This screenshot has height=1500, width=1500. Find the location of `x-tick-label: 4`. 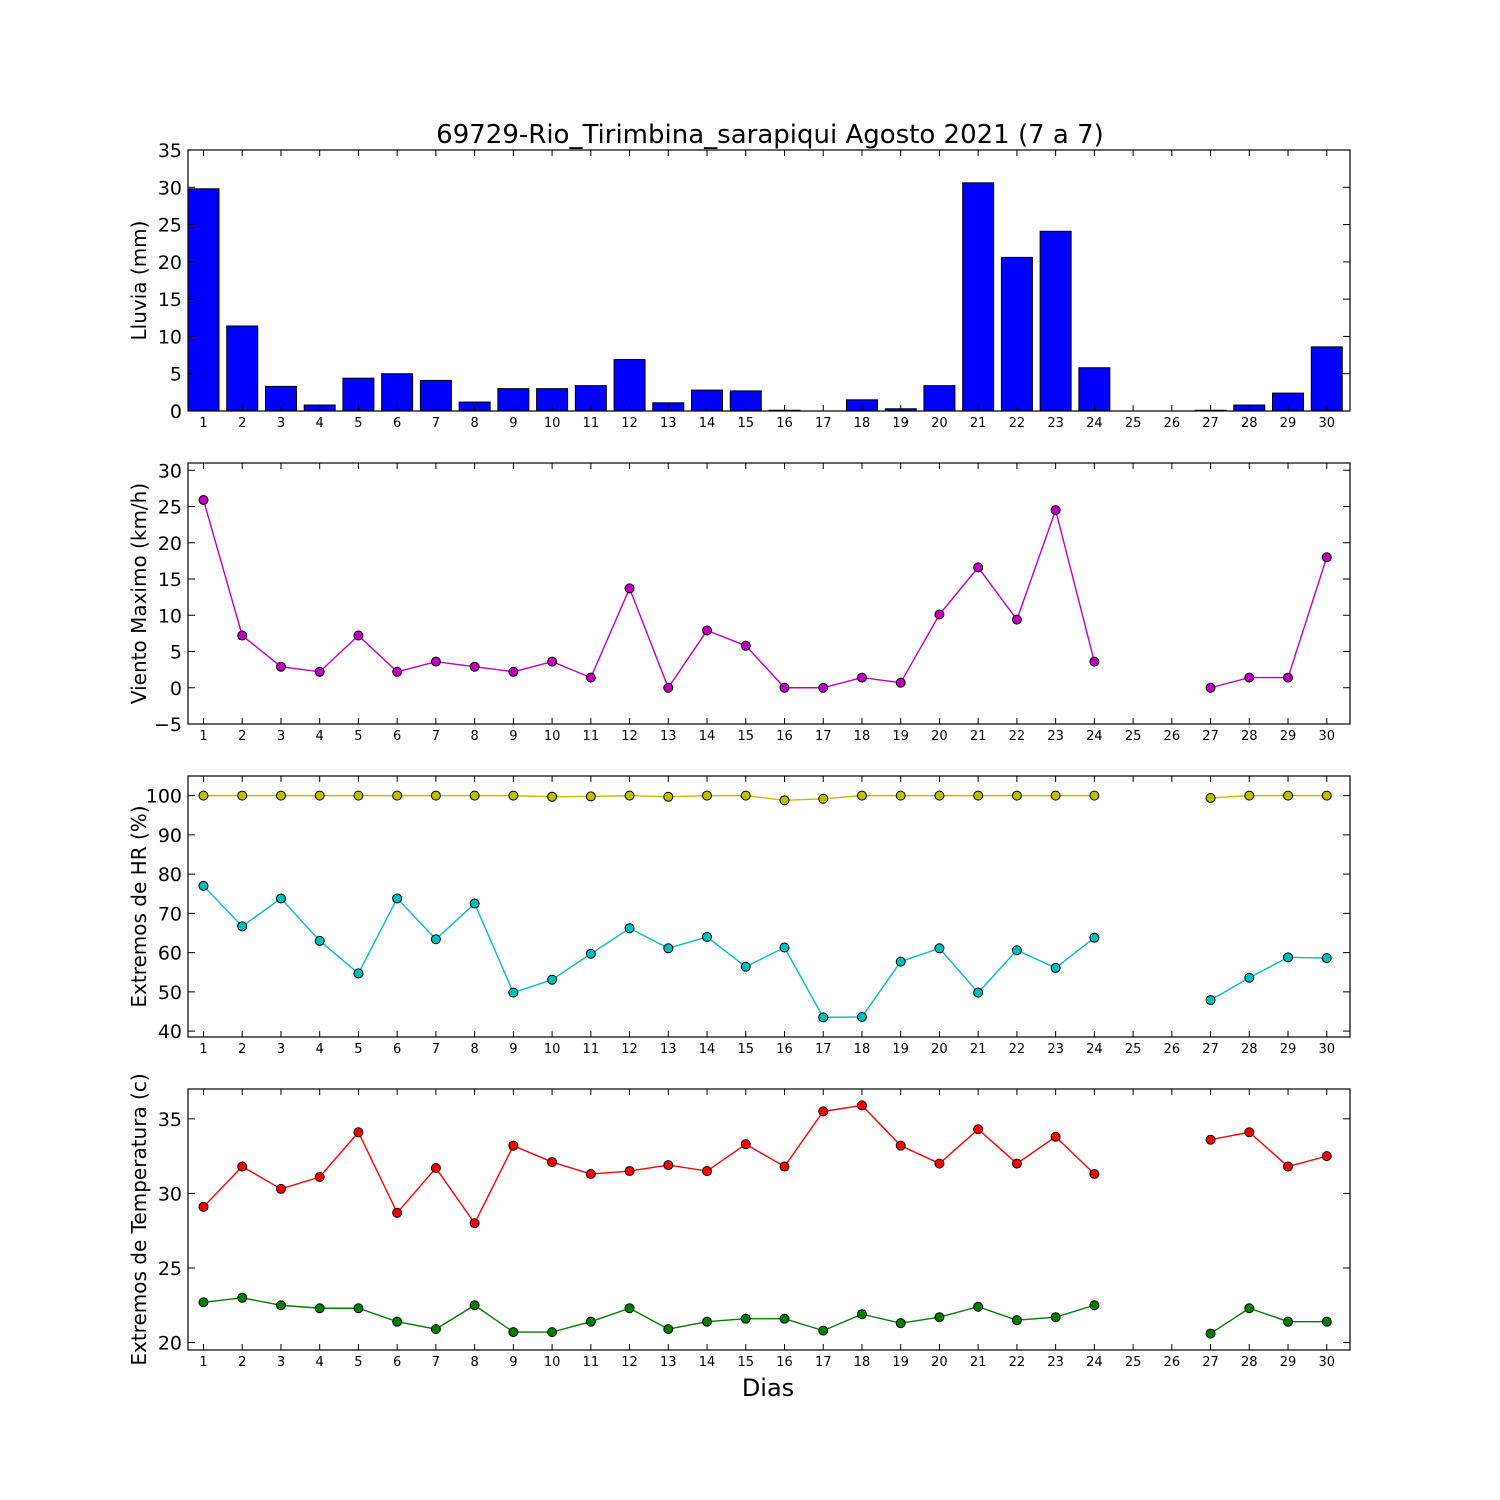

x-tick-label: 4 is located at coordinates (320, 1362).